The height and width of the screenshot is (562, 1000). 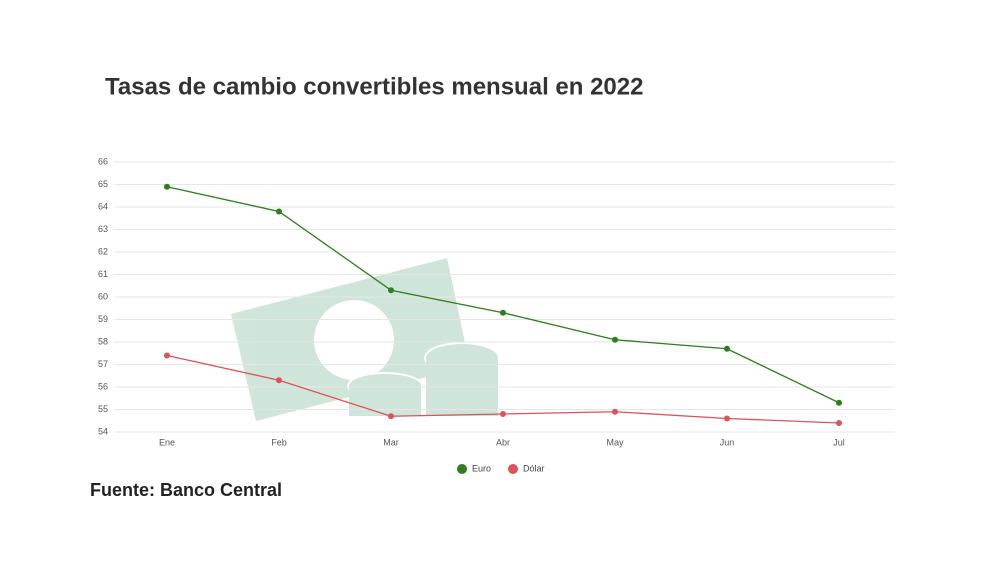 What do you see at coordinates (103, 319) in the screenshot?
I see `y-tick-label: 59` at bounding box center [103, 319].